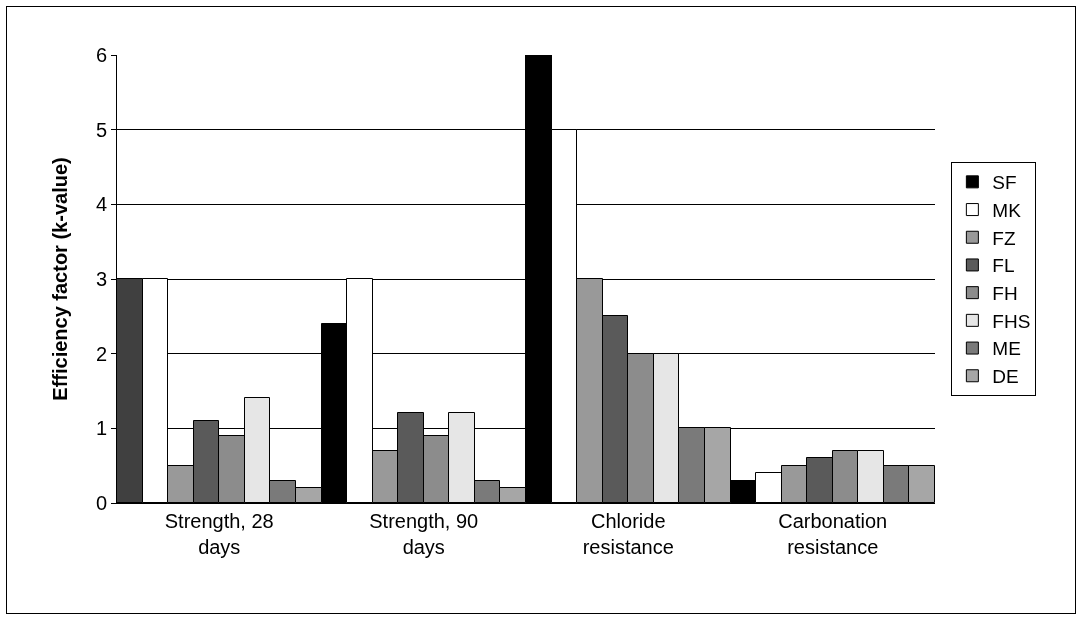  What do you see at coordinates (101, 279) in the screenshot?
I see `y-tick-label: 3` at bounding box center [101, 279].